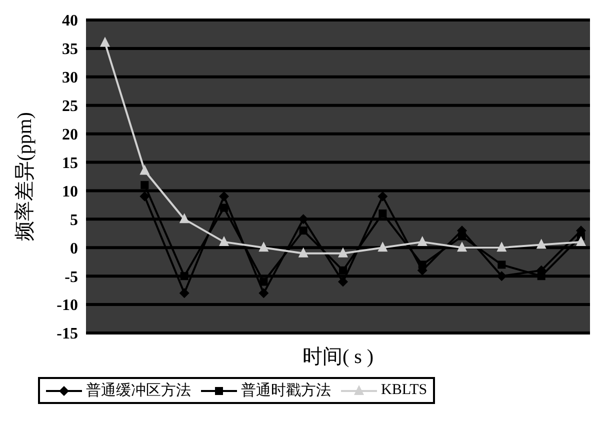 This screenshot has width=598, height=424. What do you see at coordinates (67, 305) in the screenshot?
I see `y-tick-label: -10` at bounding box center [67, 305].